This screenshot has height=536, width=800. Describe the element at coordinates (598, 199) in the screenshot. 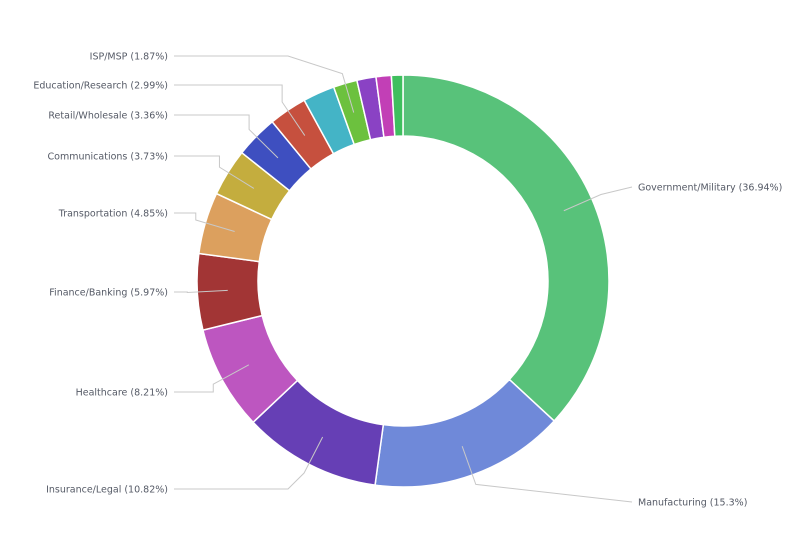

I see `leader-line-government-military` at that location.